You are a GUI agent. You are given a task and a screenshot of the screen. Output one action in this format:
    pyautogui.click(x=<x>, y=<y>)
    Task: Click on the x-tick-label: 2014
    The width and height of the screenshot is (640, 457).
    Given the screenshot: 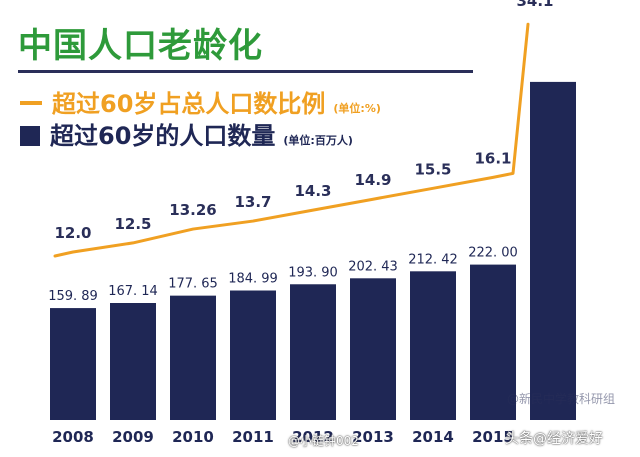 What is the action you would take?
    pyautogui.click(x=433, y=437)
    